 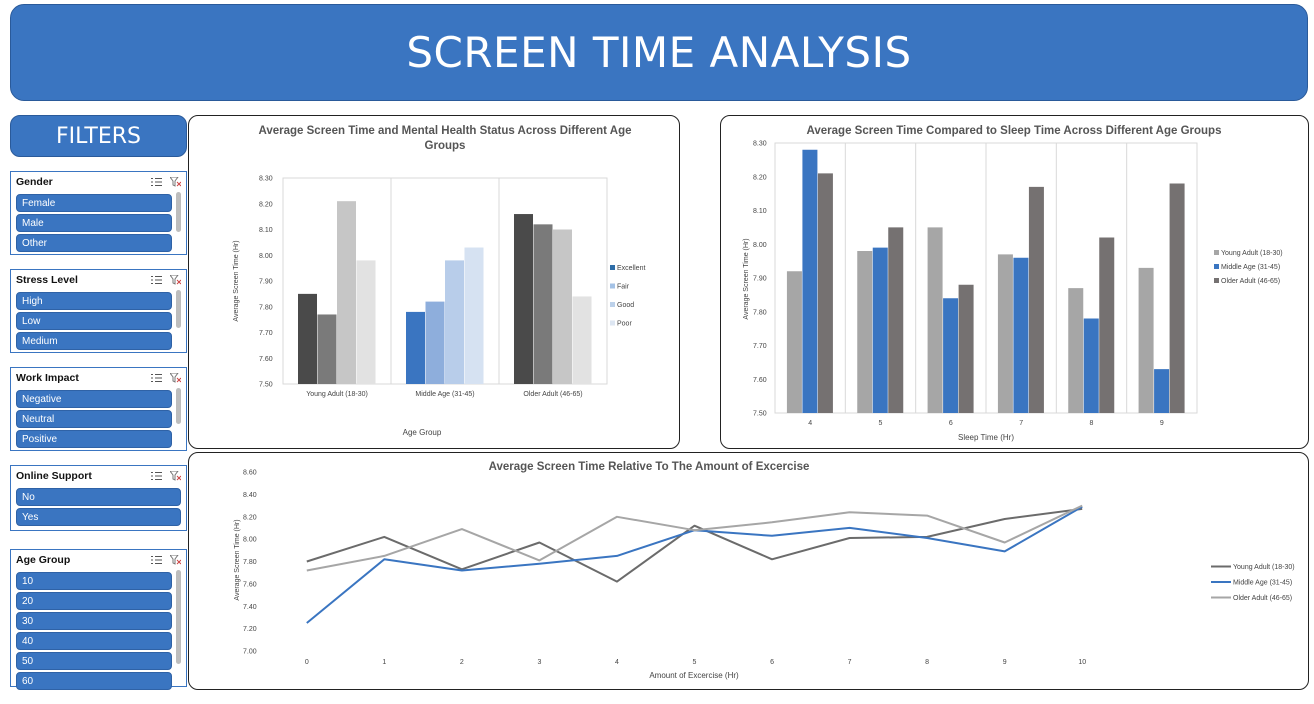 What do you see at coordinates (98, 213) in the screenshot?
I see `slicer-0: Gender Female Male Other` at bounding box center [98, 213].